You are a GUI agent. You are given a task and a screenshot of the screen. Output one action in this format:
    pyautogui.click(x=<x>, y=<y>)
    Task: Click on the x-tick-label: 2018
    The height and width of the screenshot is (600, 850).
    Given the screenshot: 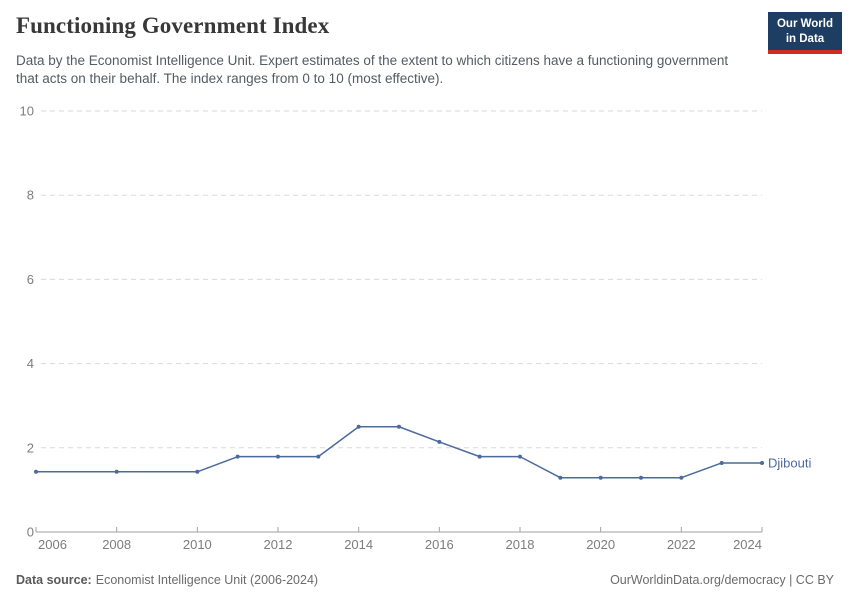 What is the action you would take?
    pyautogui.click(x=520, y=544)
    